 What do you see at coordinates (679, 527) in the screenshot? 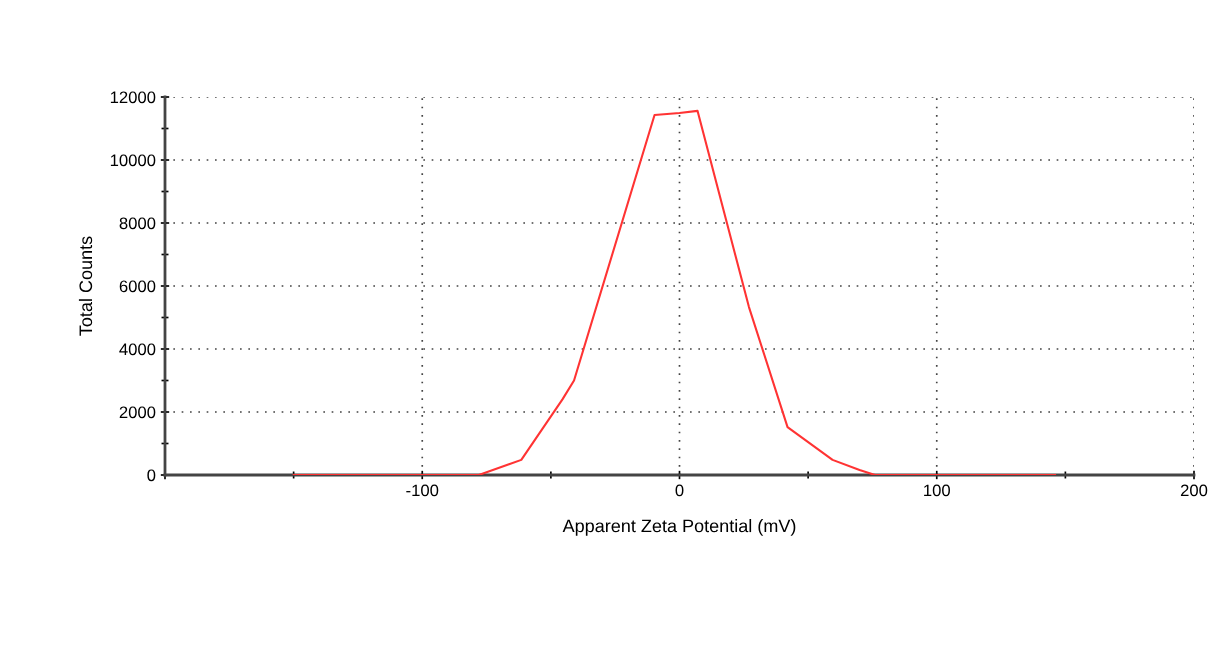
I see `x-axis-title: Apparent Zeta Potential (mV)` at bounding box center [679, 527].